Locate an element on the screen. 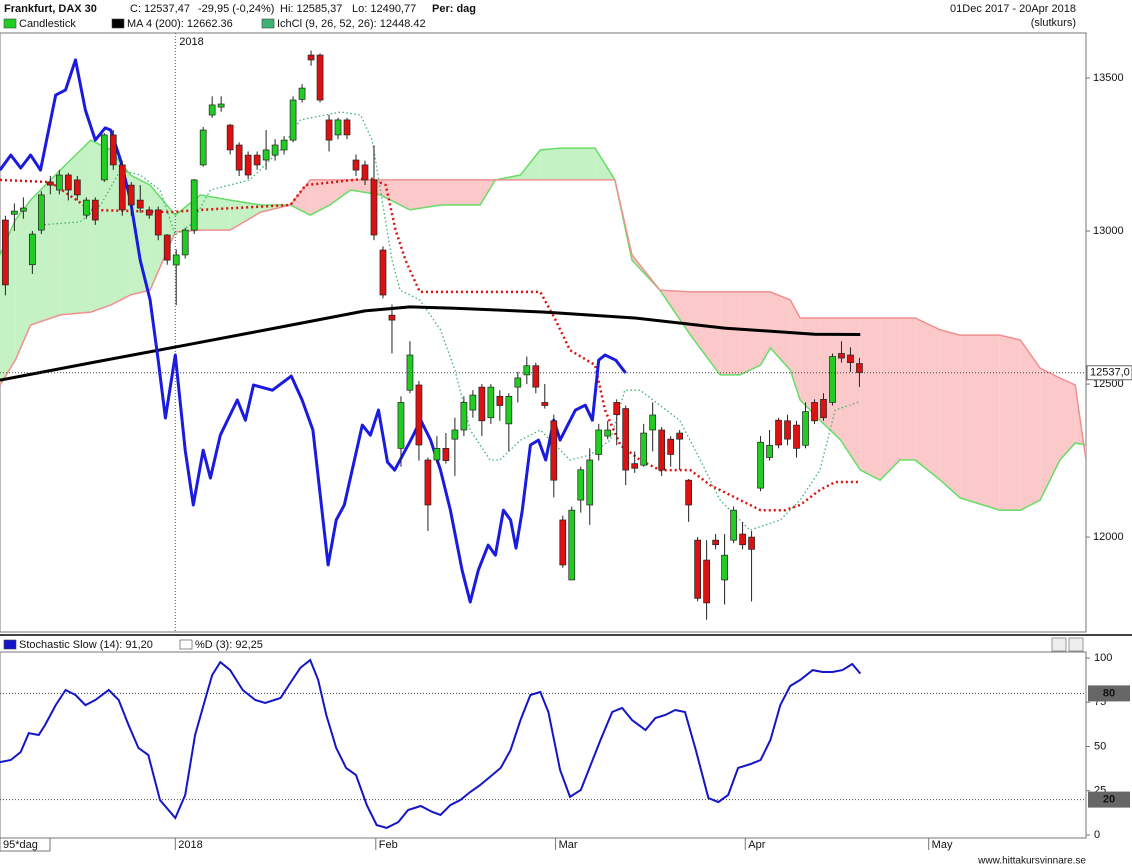 The height and width of the screenshot is (868, 1132). y-tick-label: 13500 is located at coordinates (1108, 78).